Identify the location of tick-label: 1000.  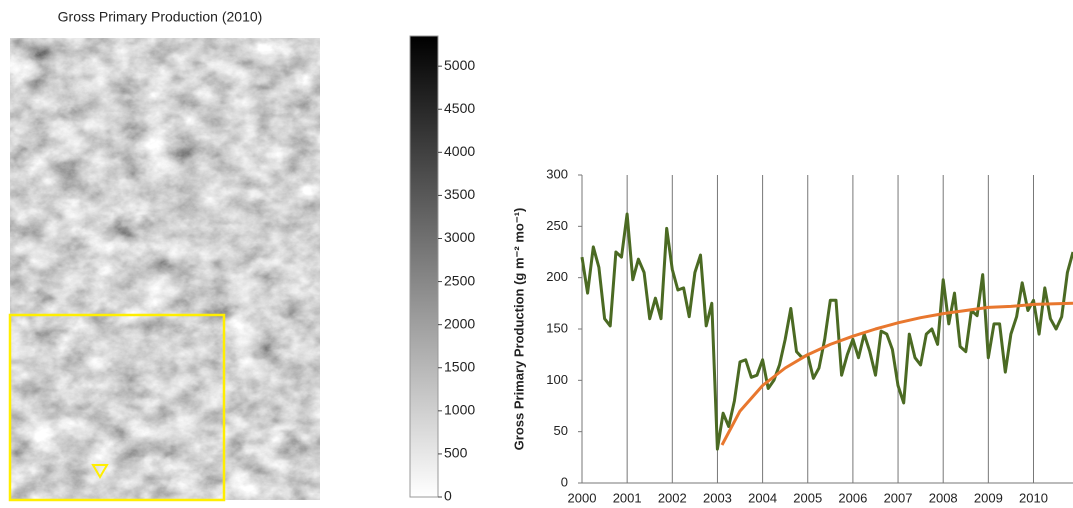
(459, 410).